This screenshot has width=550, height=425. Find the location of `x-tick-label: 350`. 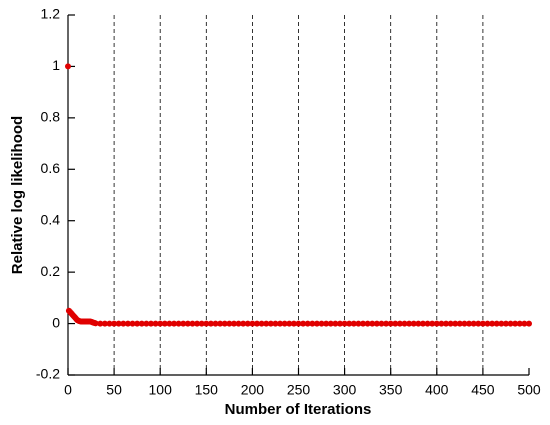

x-tick-label: 350 is located at coordinates (391, 390).